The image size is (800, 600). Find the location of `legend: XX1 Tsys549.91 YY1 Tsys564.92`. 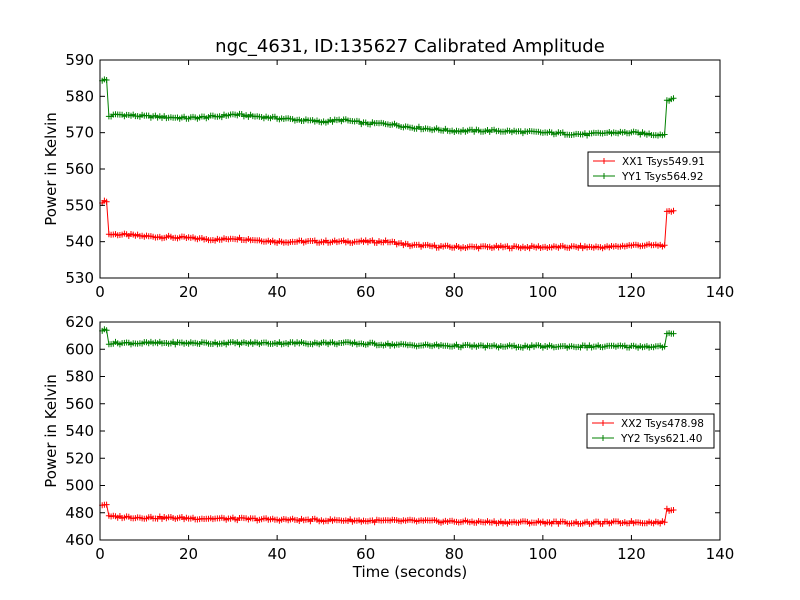

legend: XX1 Tsys549.91 YY1 Tsys564.92 is located at coordinates (654, 169).